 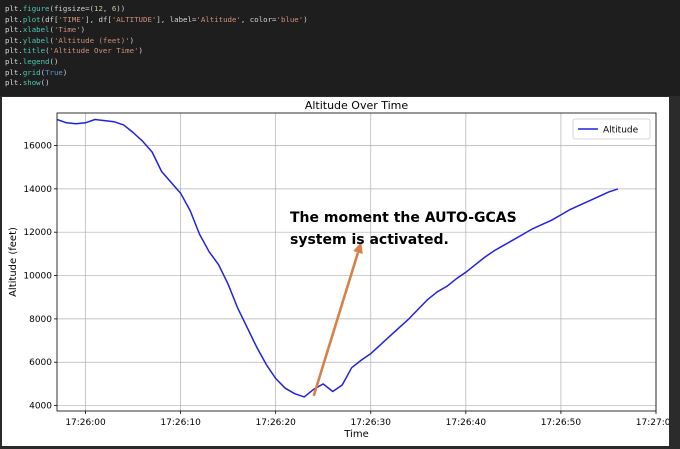 I want to click on code-line: plt.legend(), so click(x=156, y=62).